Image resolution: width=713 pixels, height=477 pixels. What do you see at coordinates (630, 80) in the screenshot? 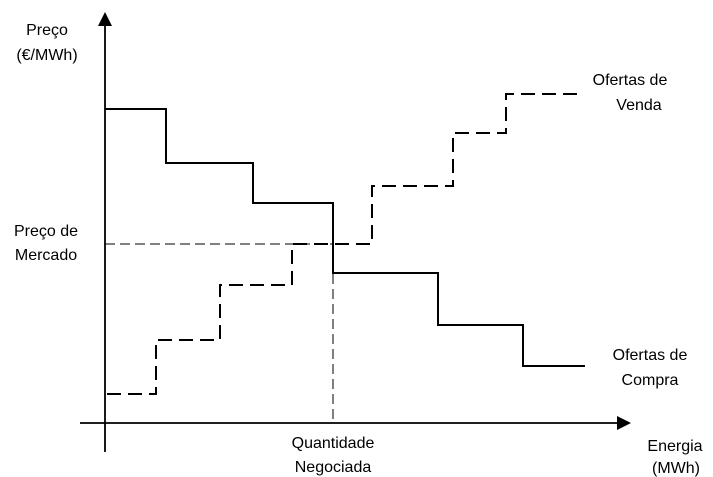
I see `supply-curve-label-line1: Ofertas de` at bounding box center [630, 80].